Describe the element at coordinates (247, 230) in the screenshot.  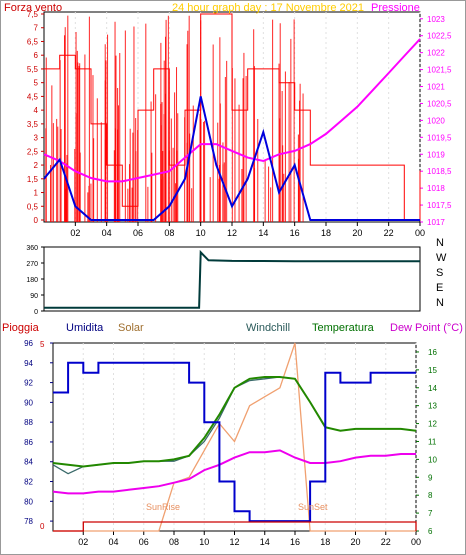
I see `top-x-axis-ticks: 02 04 06 08 10 12 14 16 18 20 22 00` at that location.